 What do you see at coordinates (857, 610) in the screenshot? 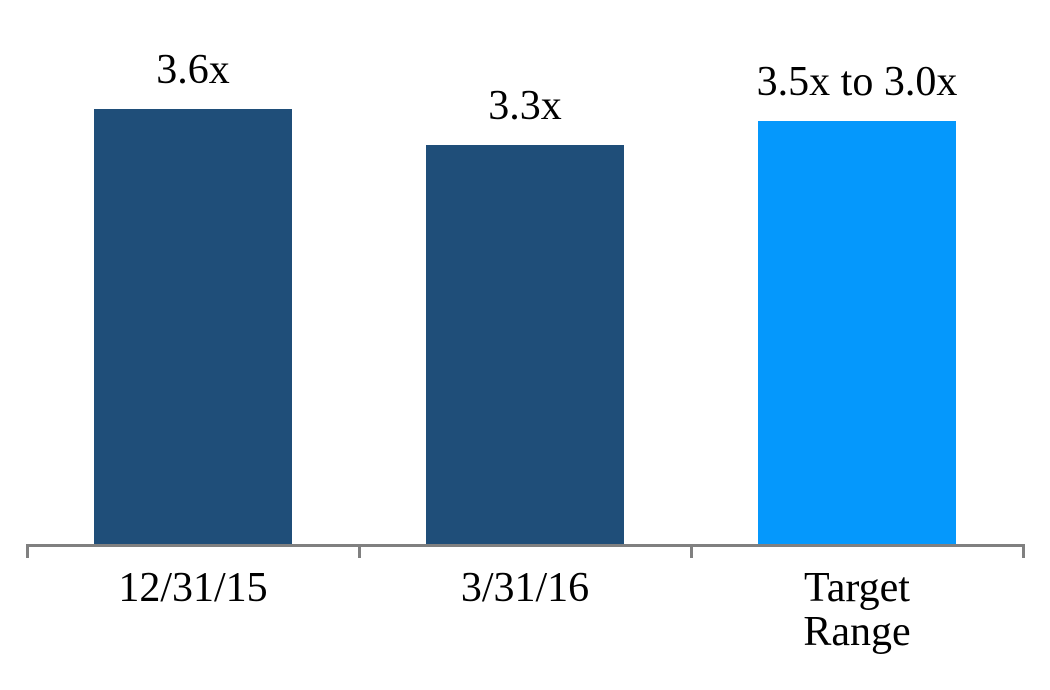
I see `x-axis-label: Target Range` at bounding box center [857, 610].